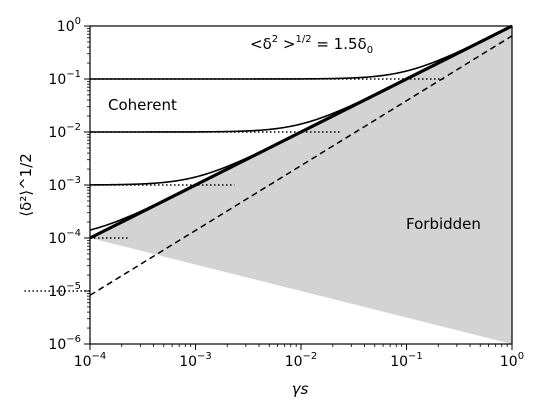  I want to click on coherent-label: Coherent, so click(142, 105).